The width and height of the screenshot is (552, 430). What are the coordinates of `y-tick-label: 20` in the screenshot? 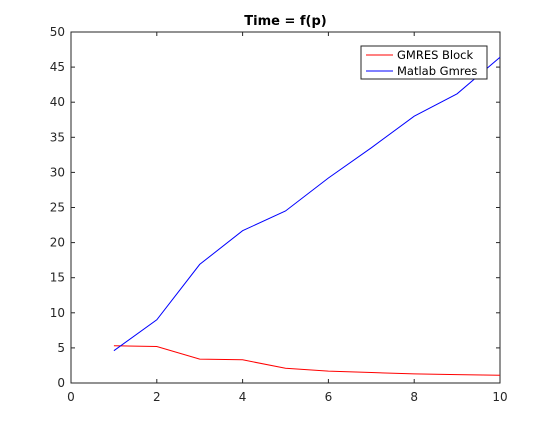 It's located at (57, 243).